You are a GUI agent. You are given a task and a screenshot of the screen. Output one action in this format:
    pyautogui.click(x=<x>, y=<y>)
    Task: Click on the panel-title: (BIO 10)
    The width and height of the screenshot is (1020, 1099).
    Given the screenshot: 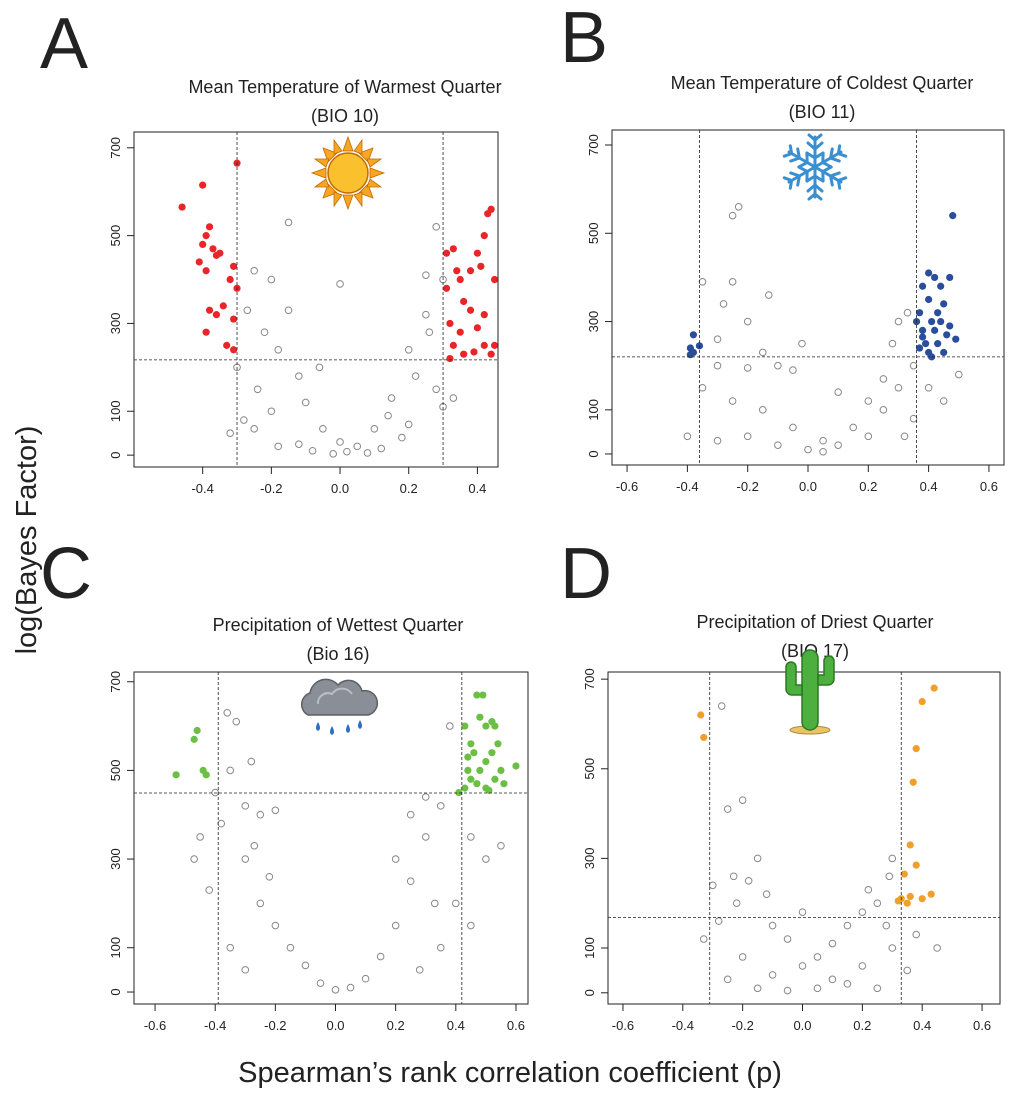 What is the action you would take?
    pyautogui.click(x=345, y=116)
    